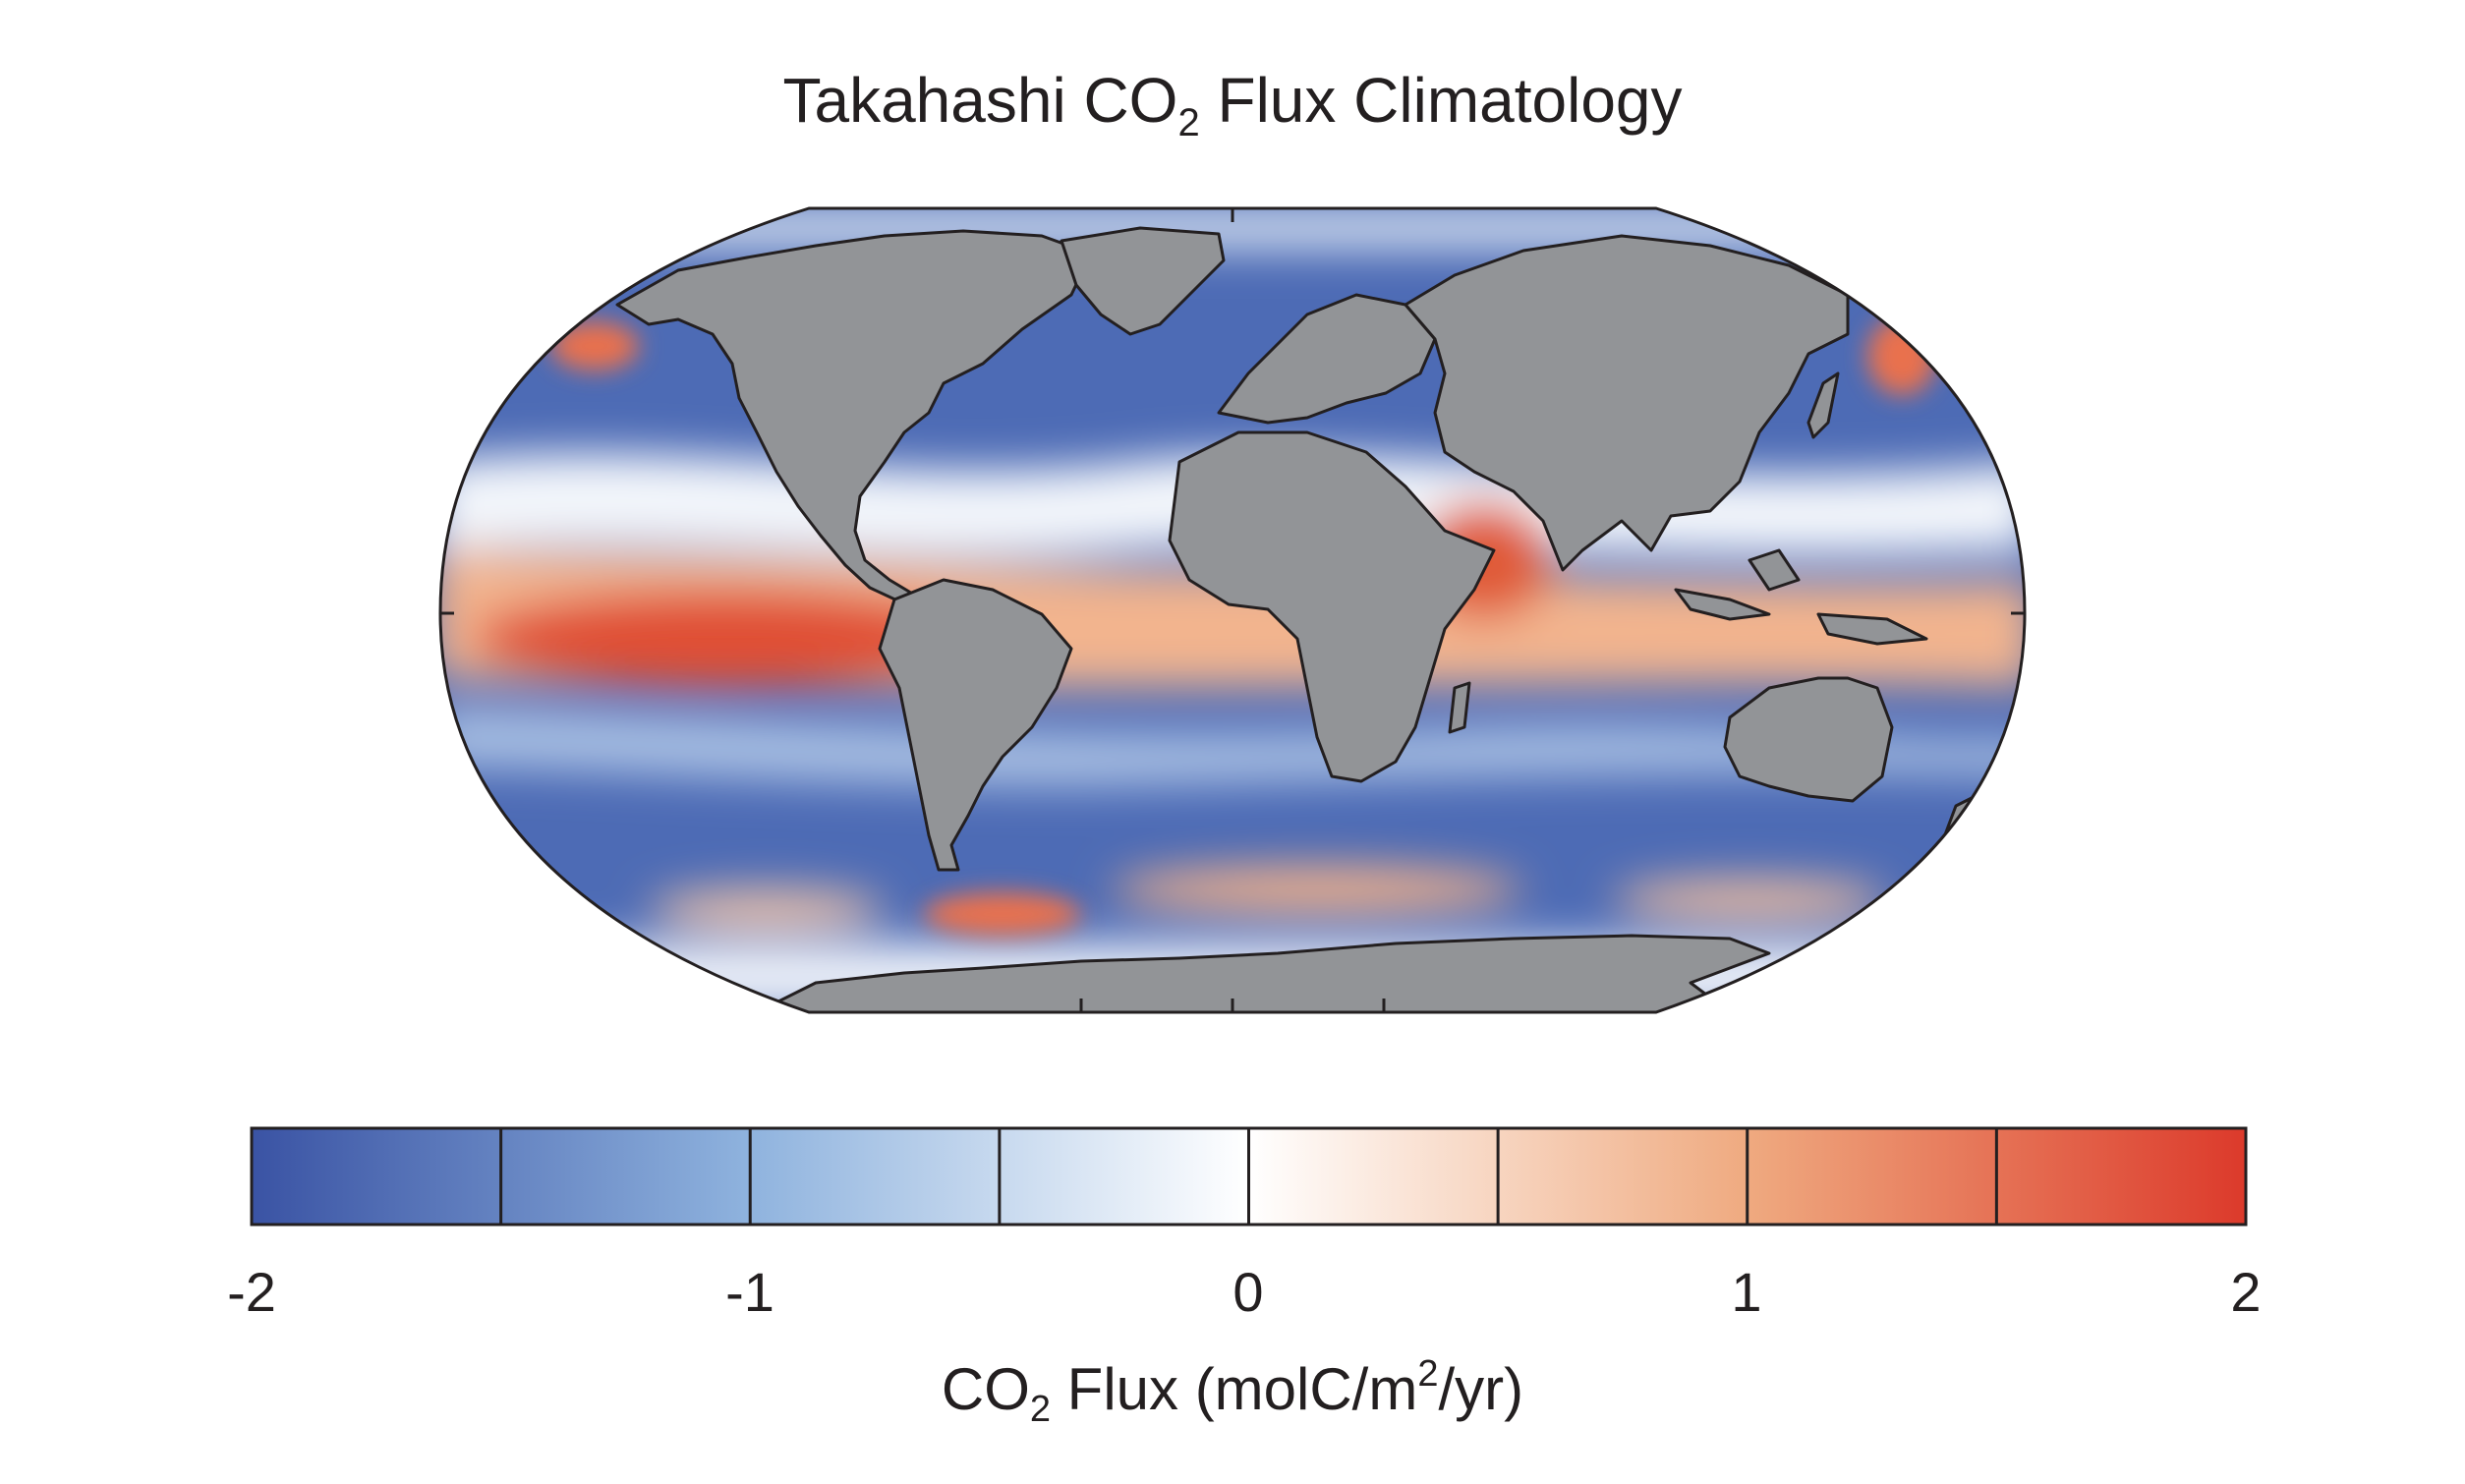 Image resolution: width=2465 pixels, height=1484 pixels. Describe the element at coordinates (749, 1292) in the screenshot. I see `colorbar-tick-label: -1` at that location.